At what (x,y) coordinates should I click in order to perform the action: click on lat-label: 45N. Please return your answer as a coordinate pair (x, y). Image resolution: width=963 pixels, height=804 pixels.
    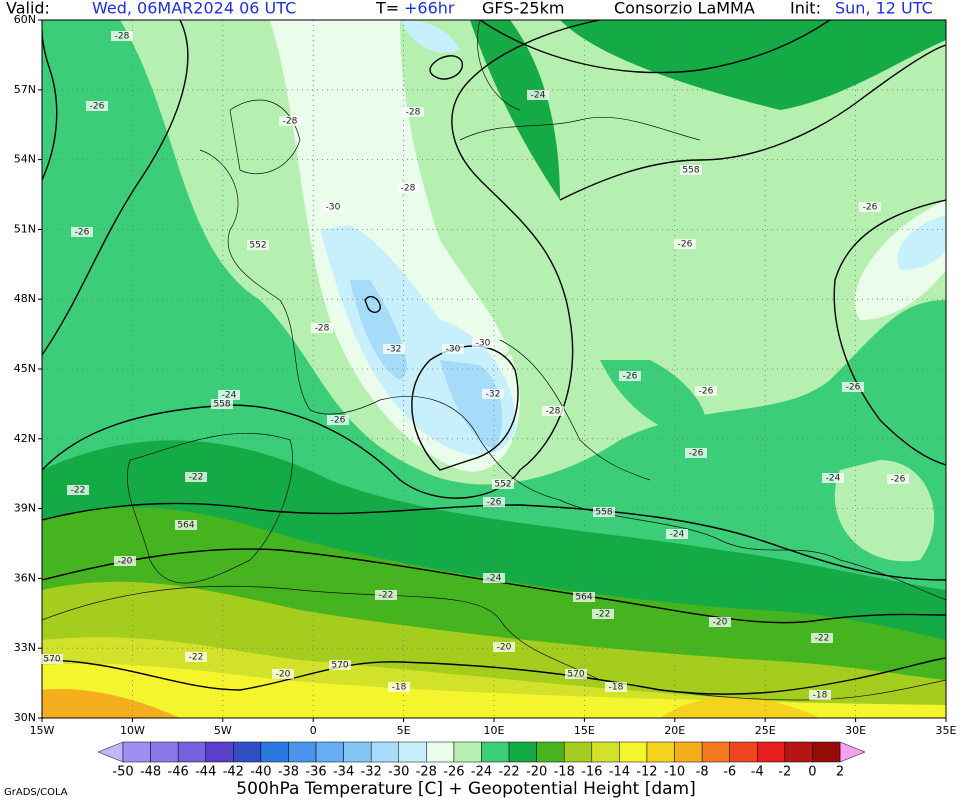
    Looking at the image, I should click on (25, 368).